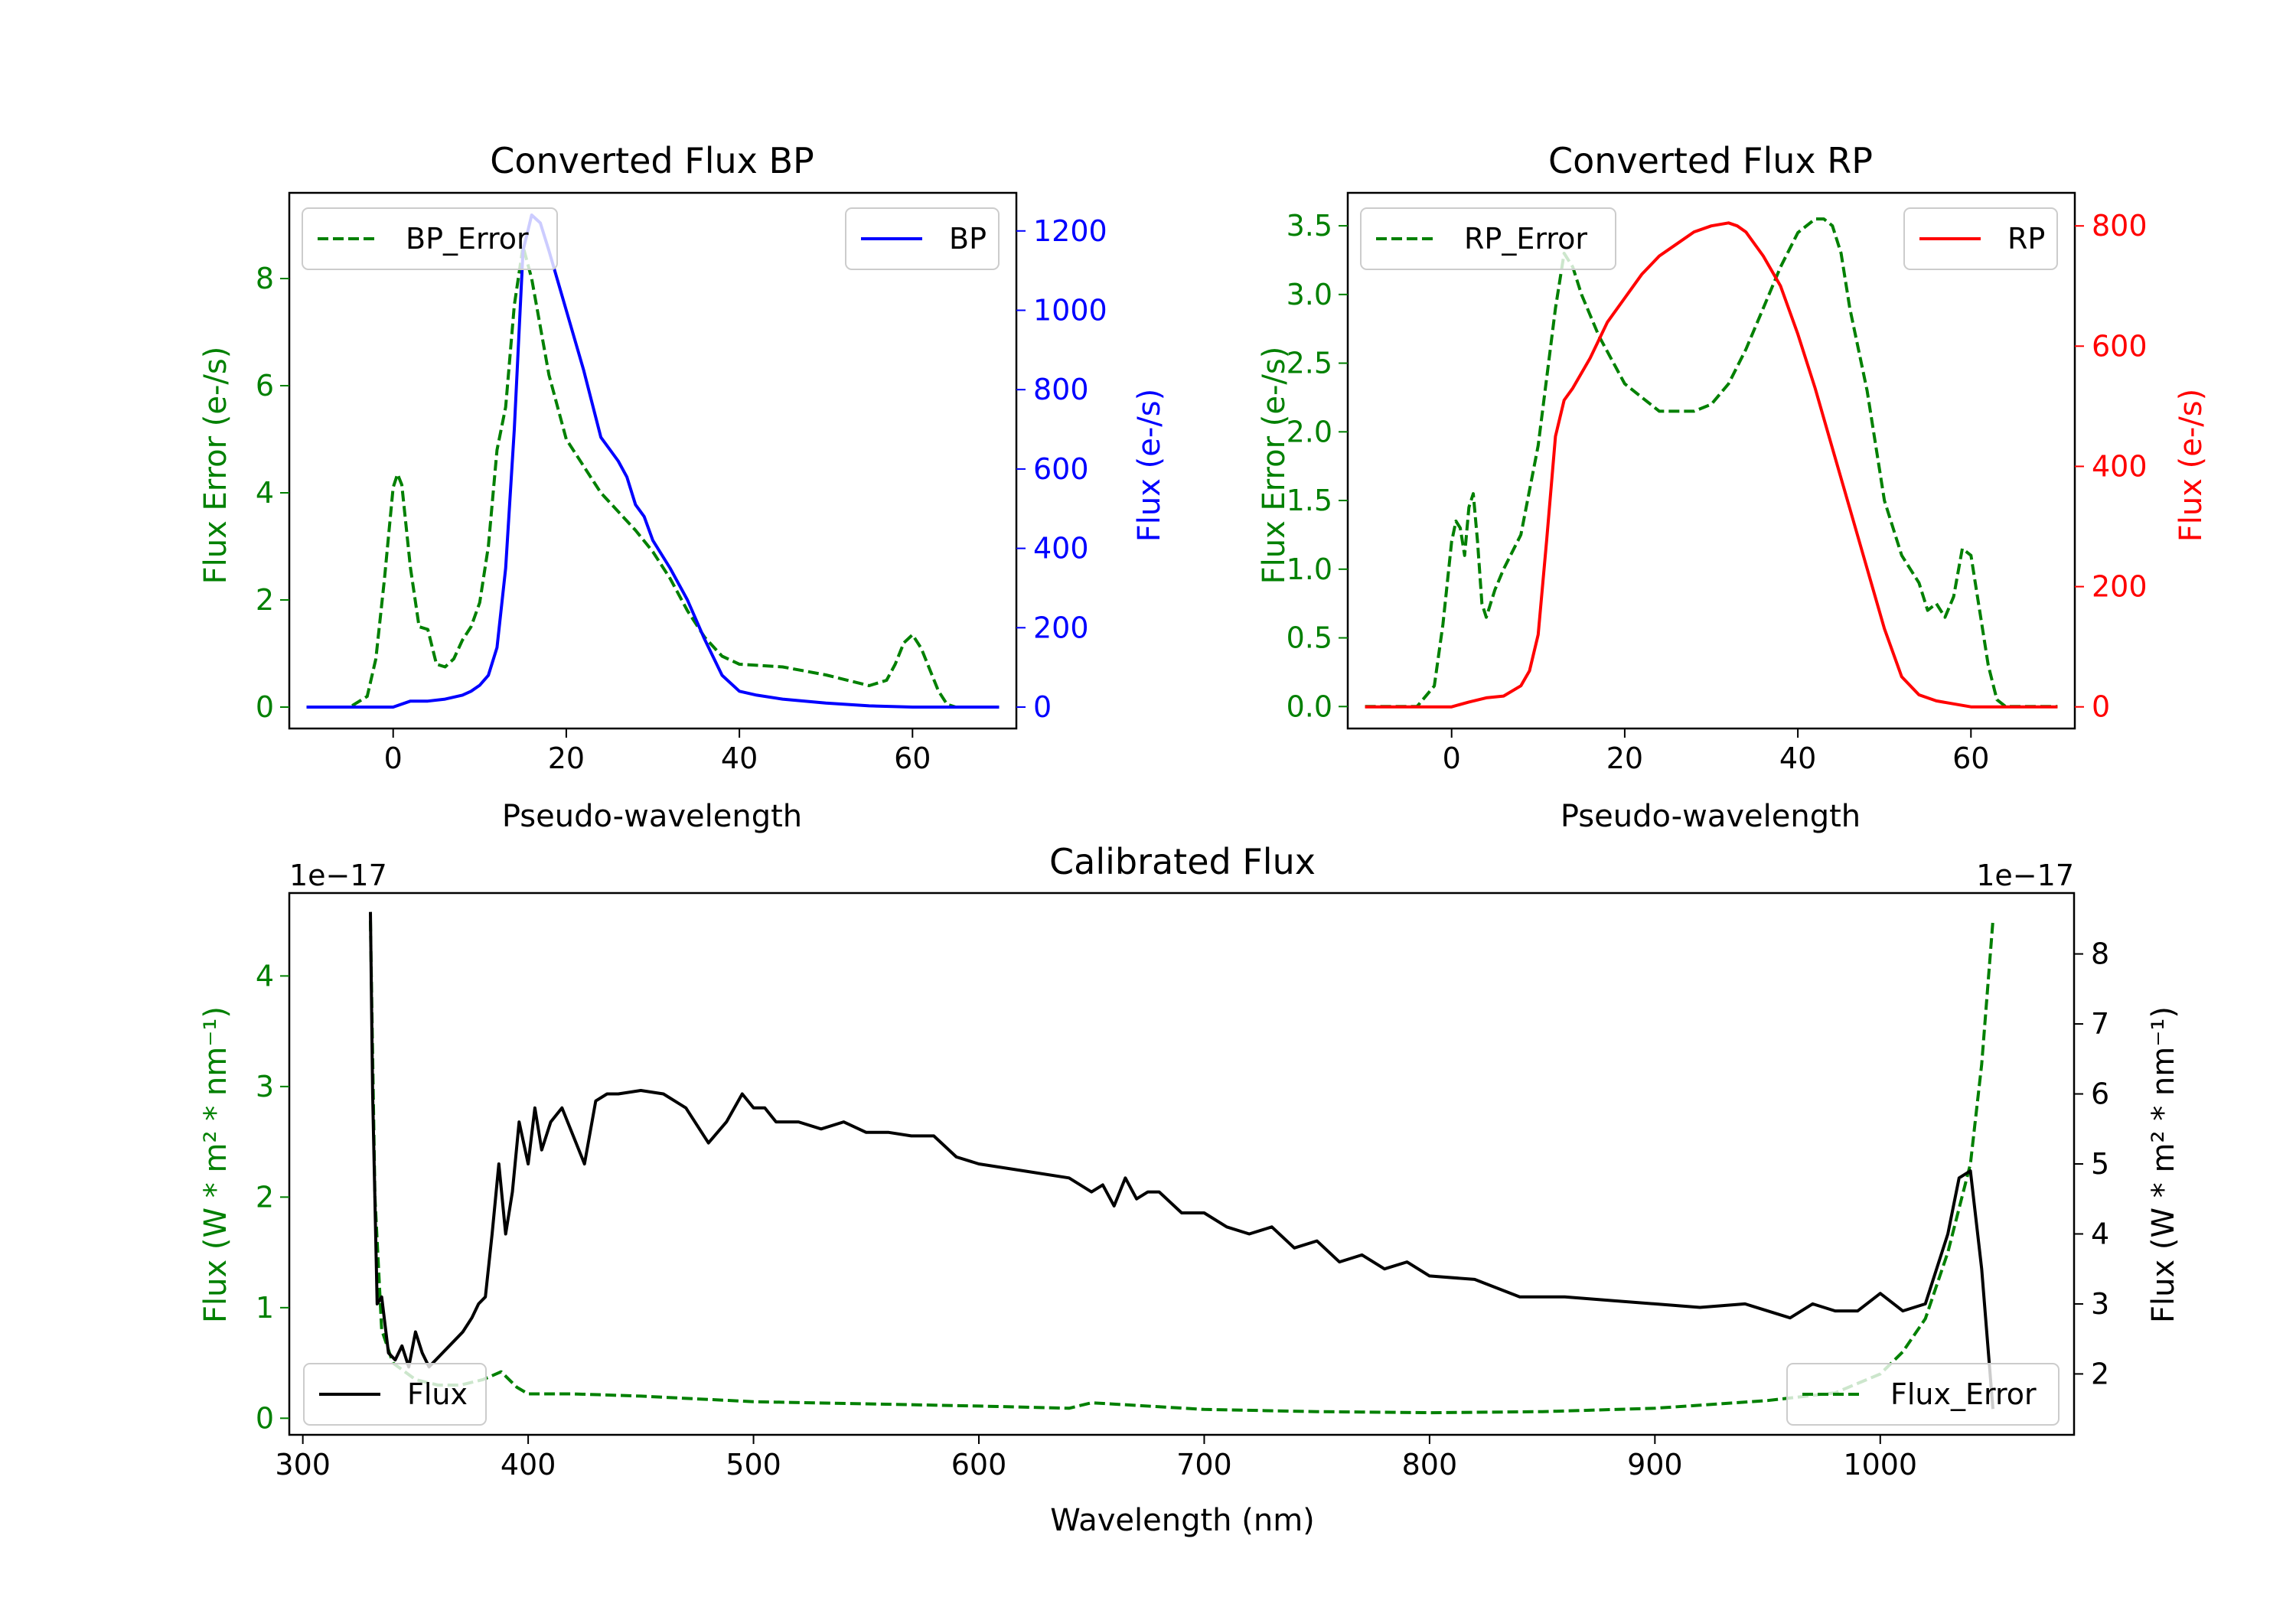  Describe the element at coordinates (2100, 1373) in the screenshot. I see `calibrated-right-tick-label: 2` at that location.